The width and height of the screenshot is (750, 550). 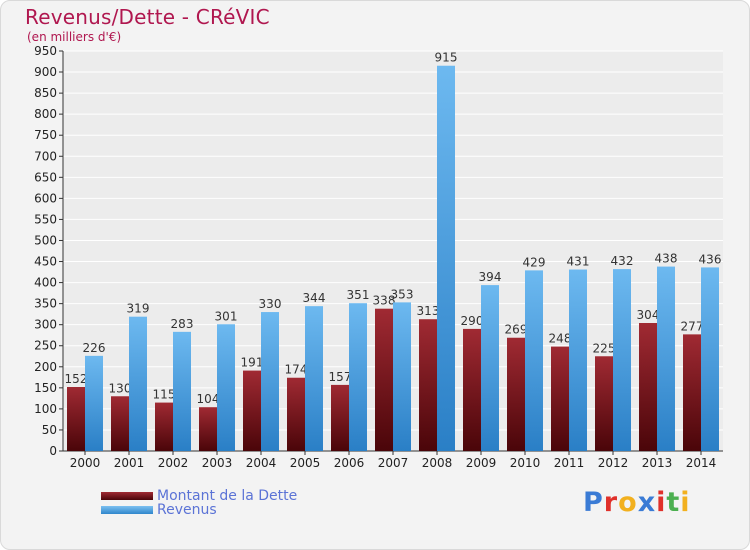 What do you see at coordinates (648, 315) in the screenshot?
I see `data-label-debt: 304` at bounding box center [648, 315].